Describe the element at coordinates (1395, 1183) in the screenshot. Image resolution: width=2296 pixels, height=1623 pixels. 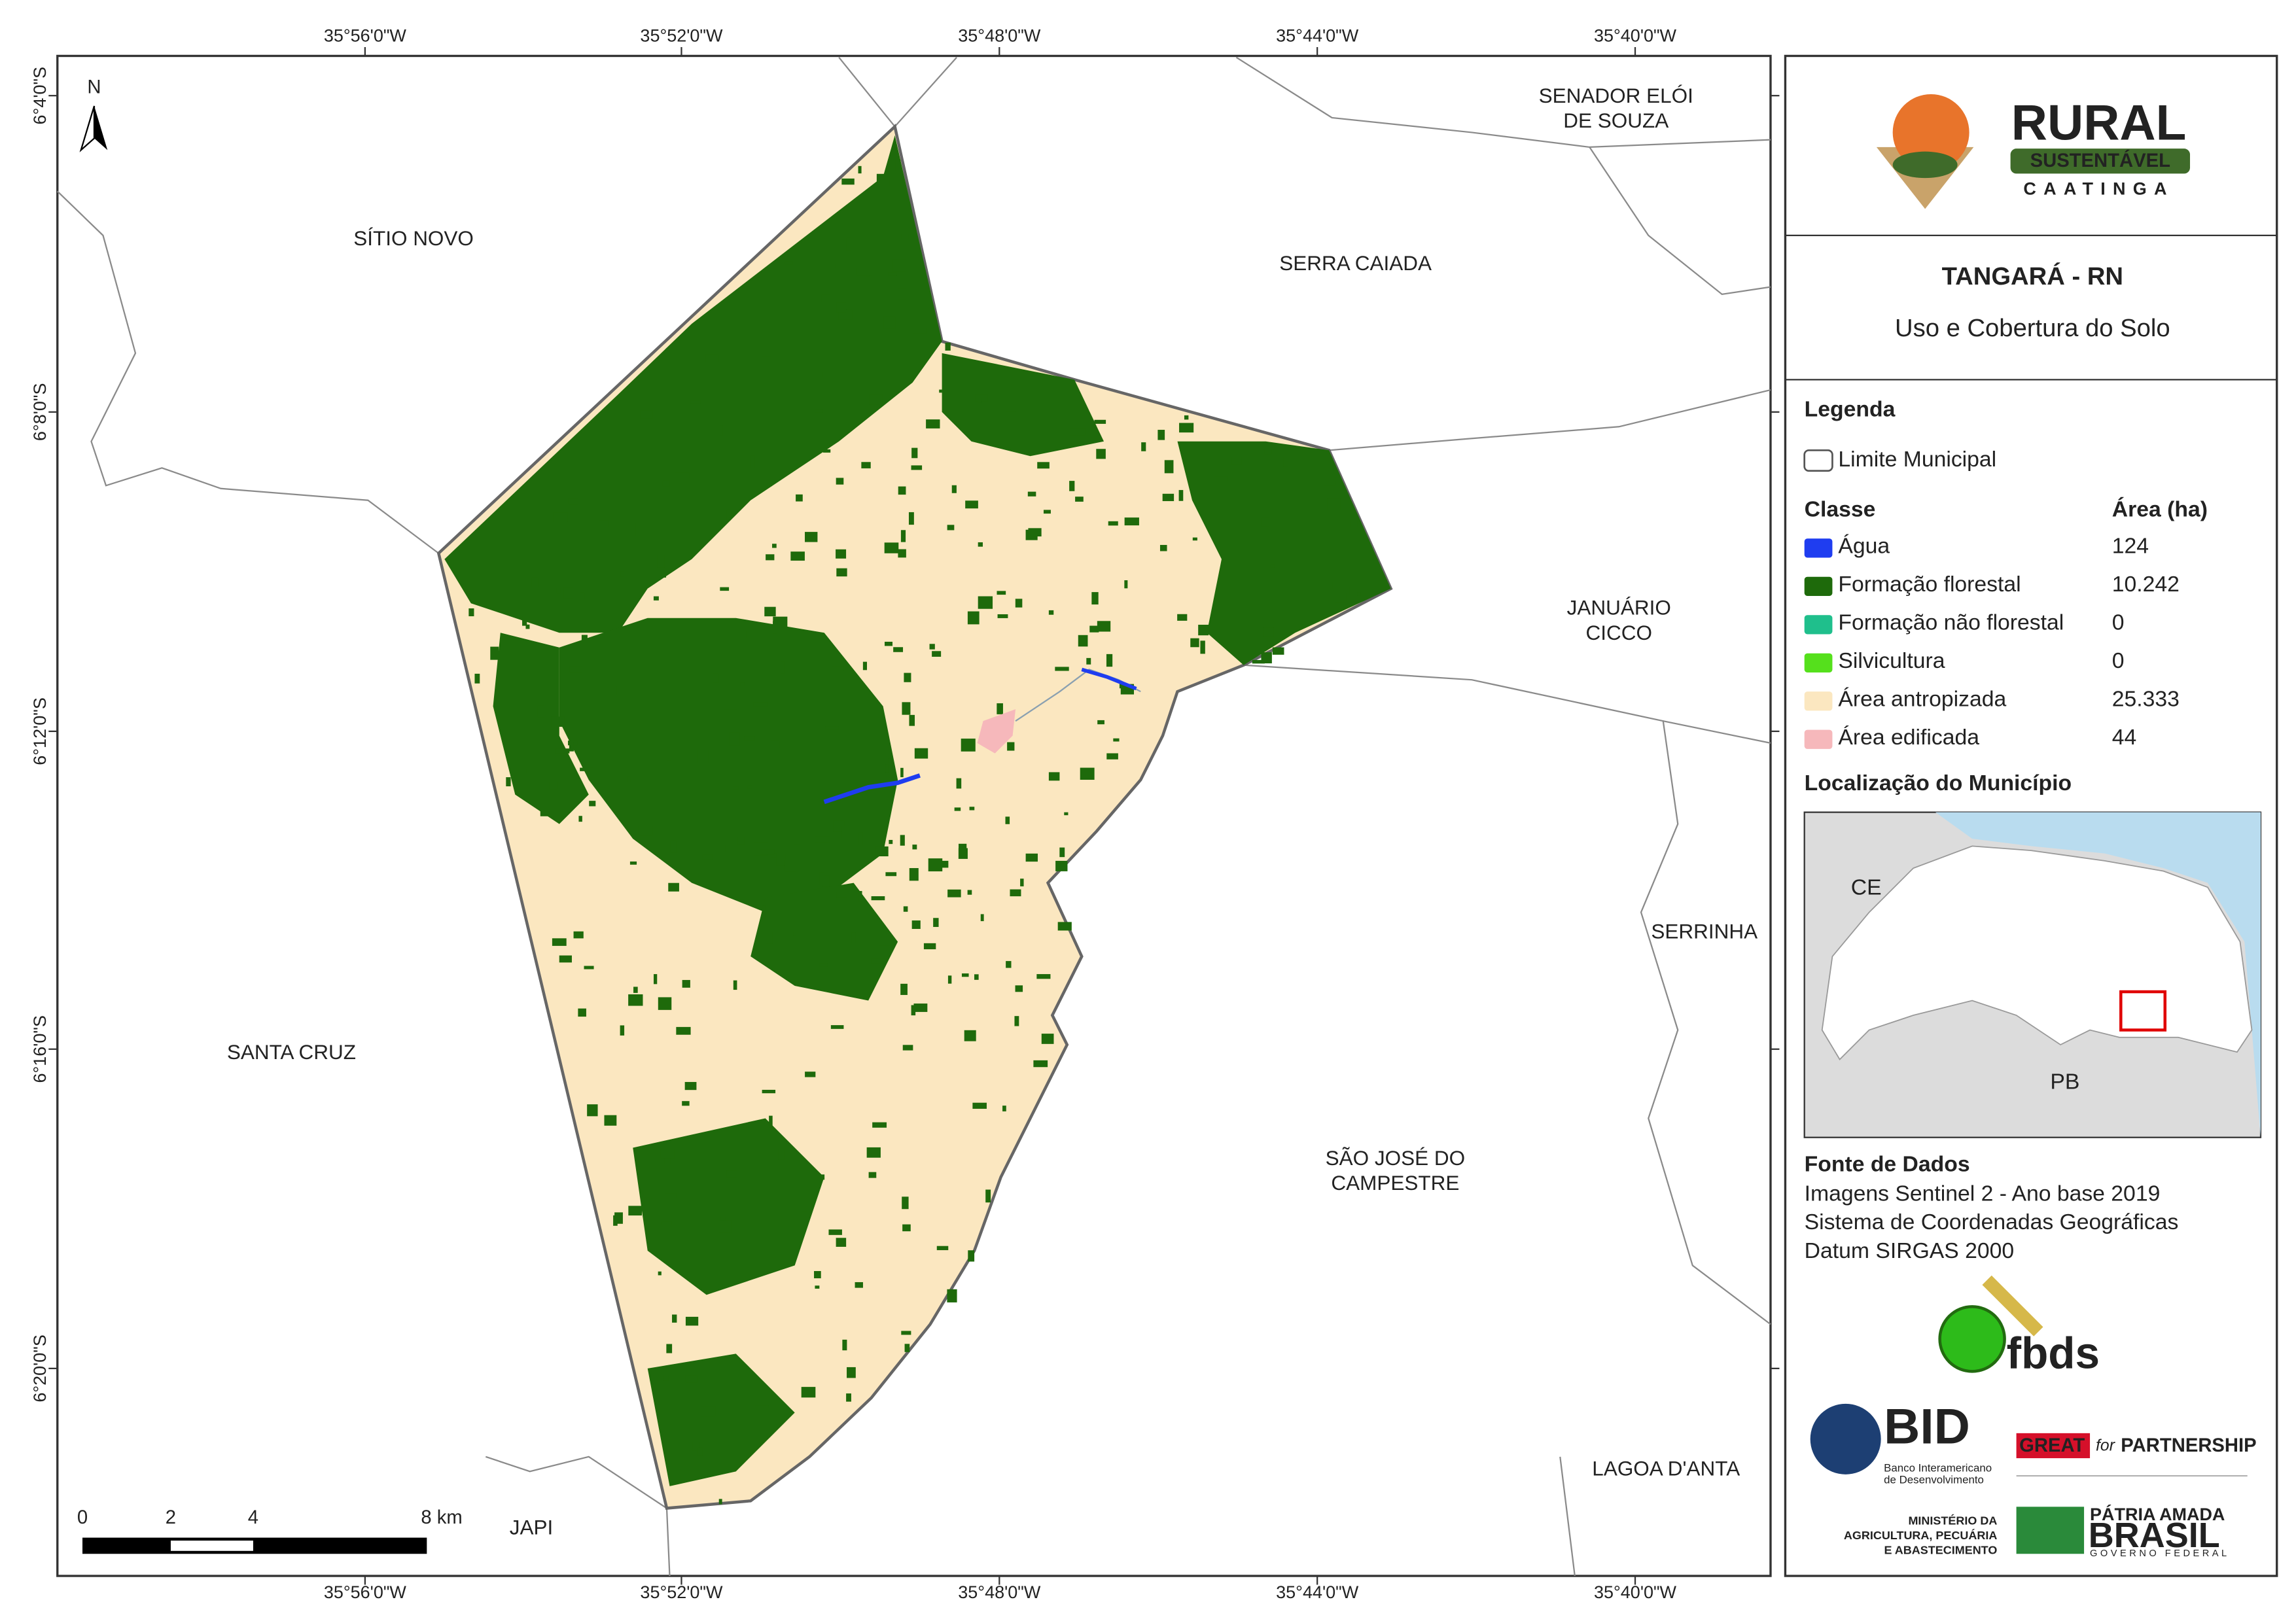
I see `place-name: CAMPESTRE` at that location.